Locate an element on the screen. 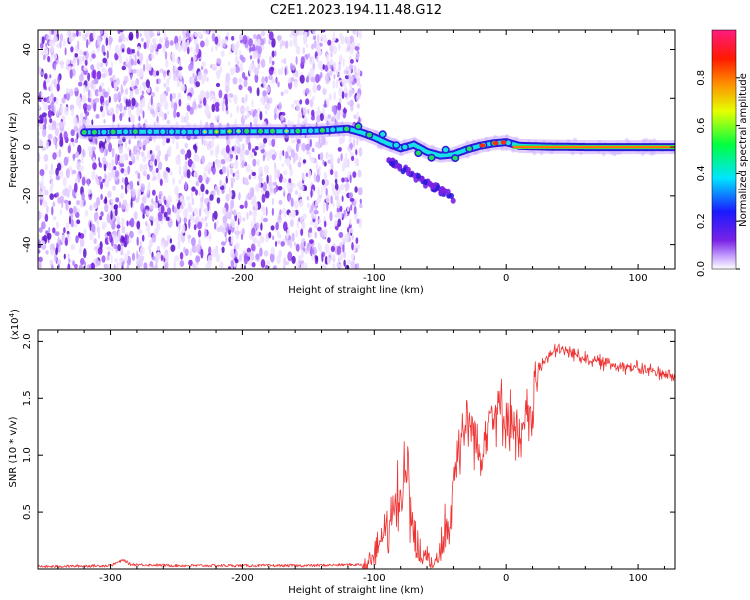 The image size is (750, 600). ridge-blob-peak is located at coordinates (216, 131).